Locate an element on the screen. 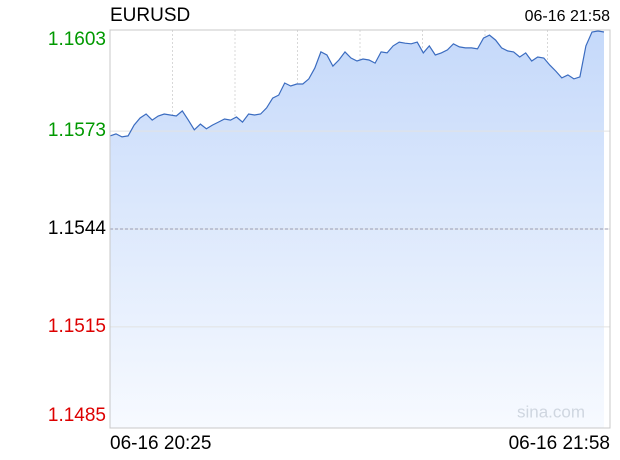 The image size is (620, 460). y-tick-label: 1.1515 is located at coordinates (77, 326).